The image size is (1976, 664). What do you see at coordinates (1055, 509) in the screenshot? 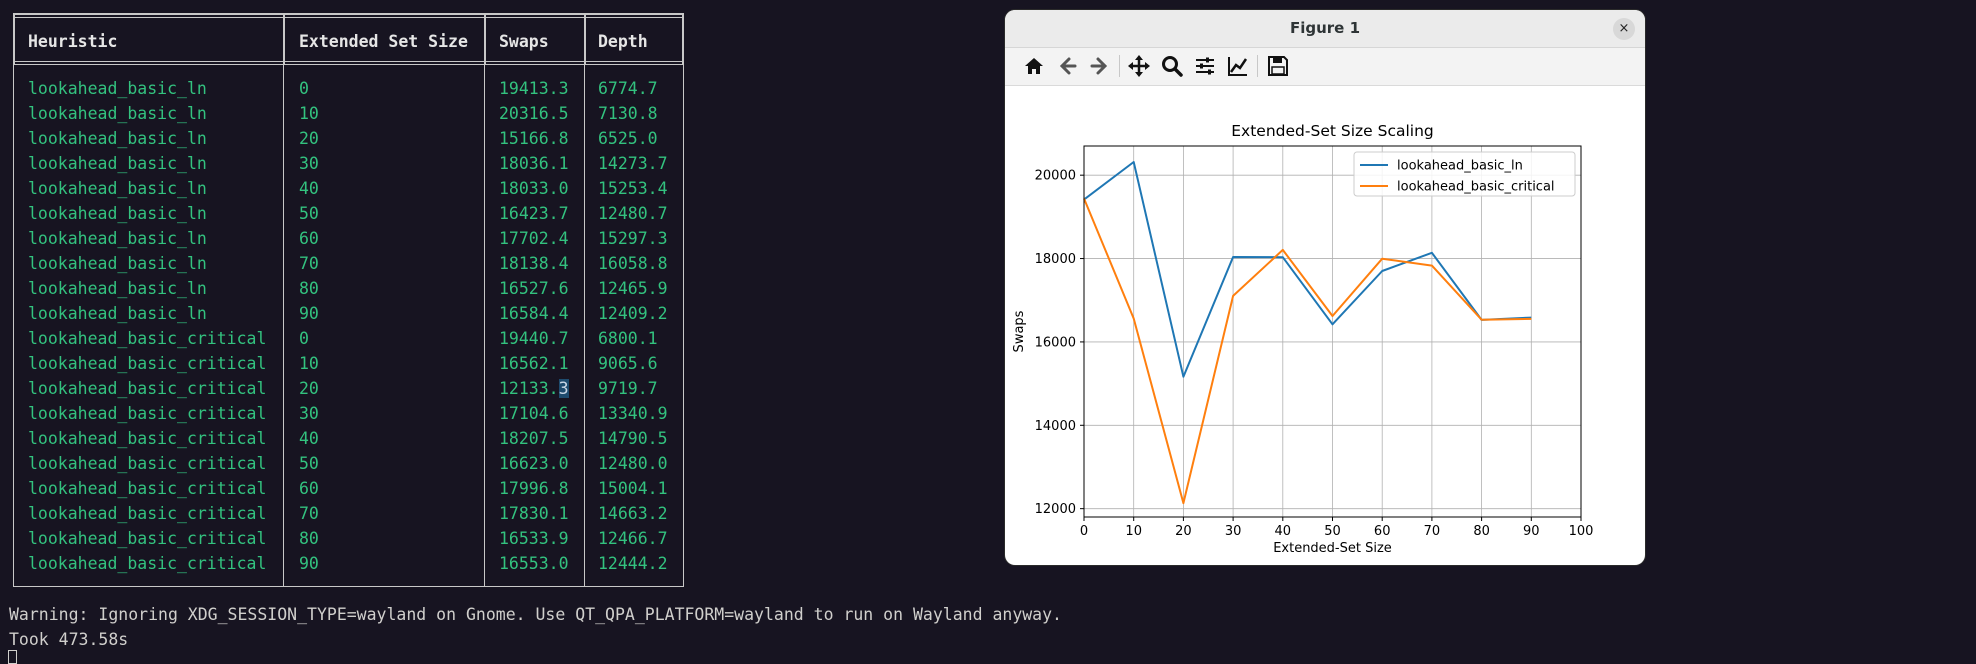
I see `y-tick-label: 12000` at bounding box center [1055, 509].